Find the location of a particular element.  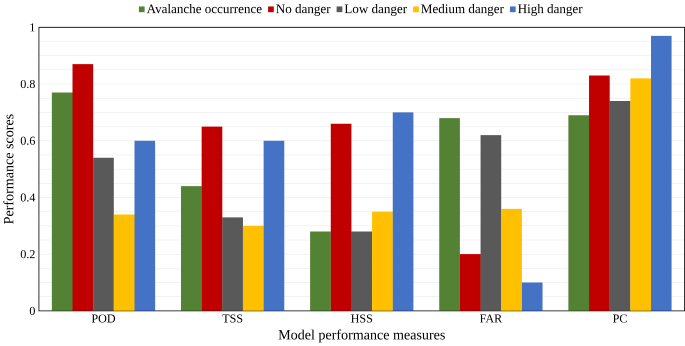

y-tick-label: 0.4 is located at coordinates (28, 198).